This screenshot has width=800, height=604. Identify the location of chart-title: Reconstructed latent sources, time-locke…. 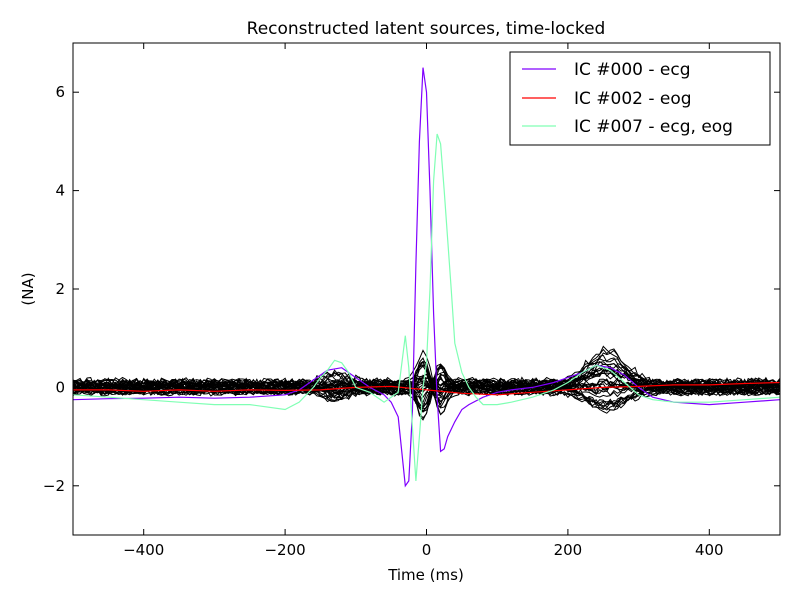
(426, 29).